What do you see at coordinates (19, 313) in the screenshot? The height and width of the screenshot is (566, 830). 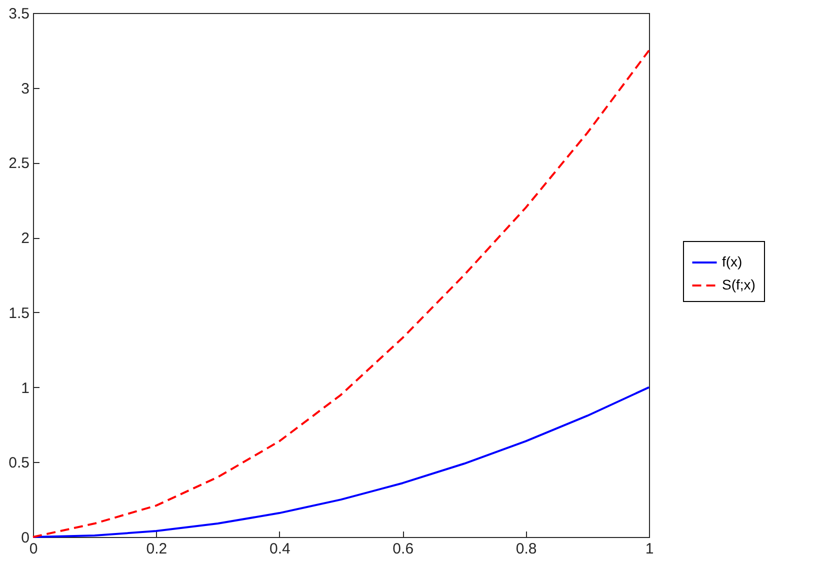 I see `y-tick-label: 1.5` at bounding box center [19, 313].